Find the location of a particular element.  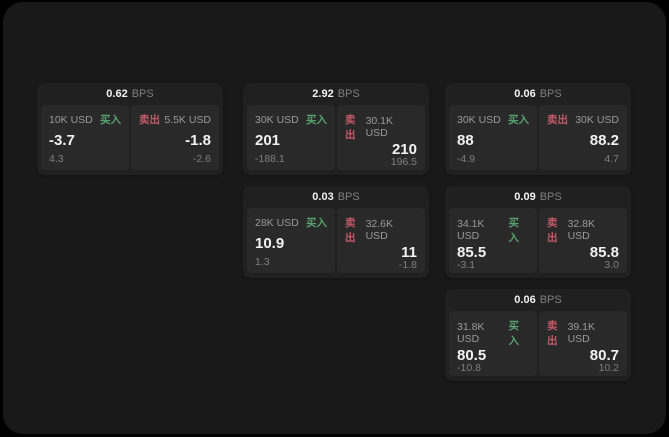

bps-value: 0.03 is located at coordinates (323, 197).